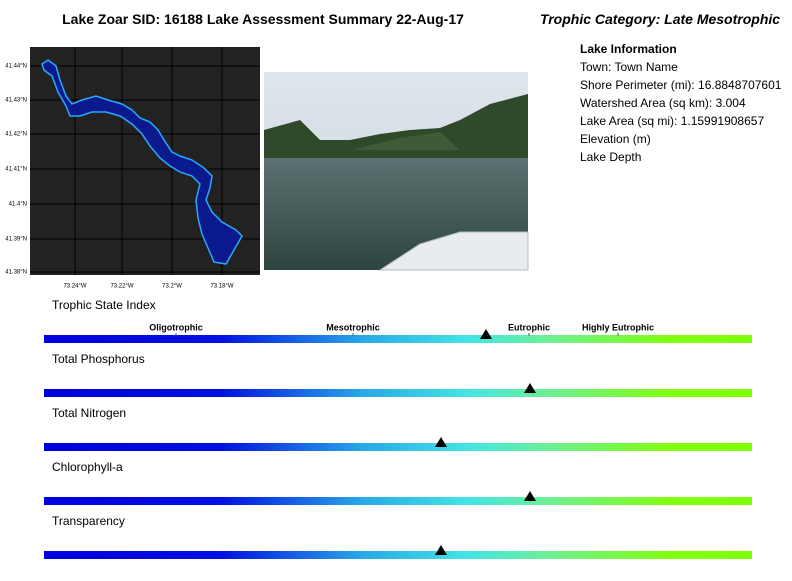  What do you see at coordinates (74, 287) in the screenshot?
I see `lon-tick-label: 73.24°W` at bounding box center [74, 287].